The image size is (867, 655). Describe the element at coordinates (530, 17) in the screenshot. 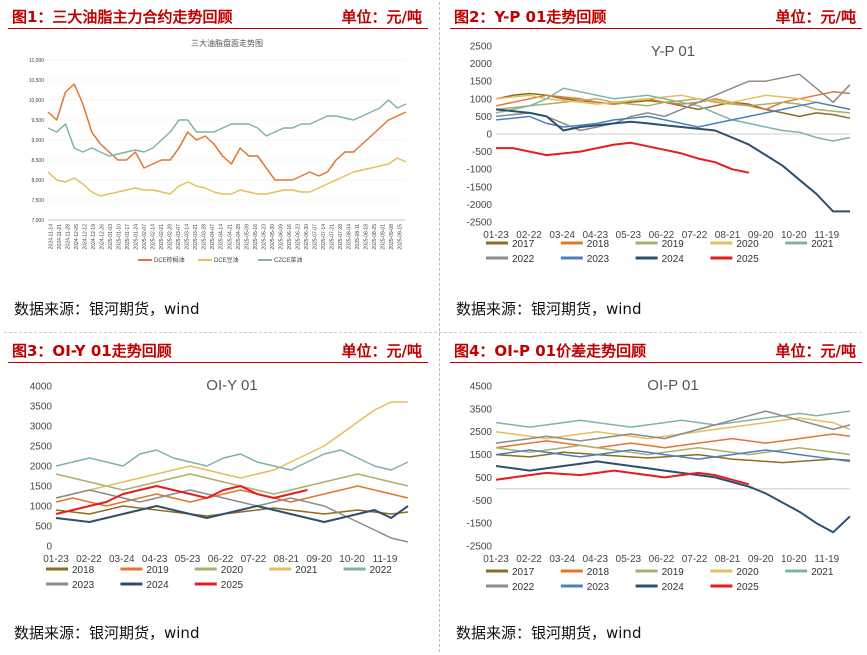

I see `panel-2-title: 图2：Y-P 01走势回顾` at that location.